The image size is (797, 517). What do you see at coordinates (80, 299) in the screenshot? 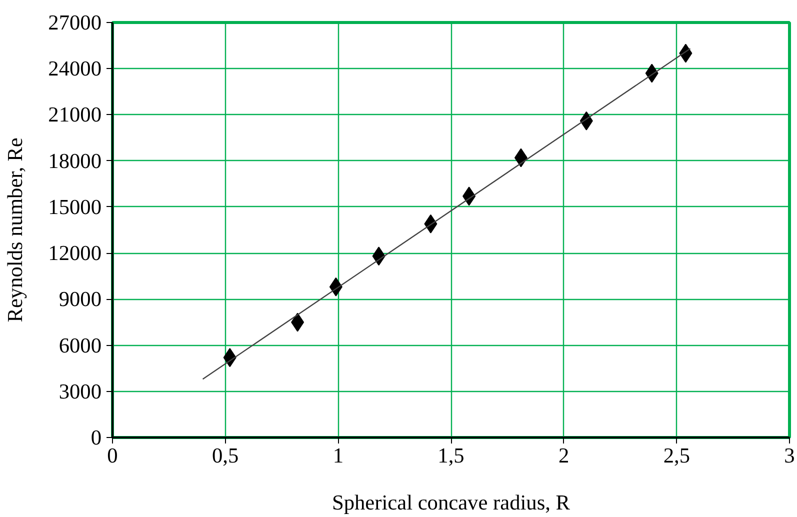
I see `y-tick-label: 9000` at bounding box center [80, 299].